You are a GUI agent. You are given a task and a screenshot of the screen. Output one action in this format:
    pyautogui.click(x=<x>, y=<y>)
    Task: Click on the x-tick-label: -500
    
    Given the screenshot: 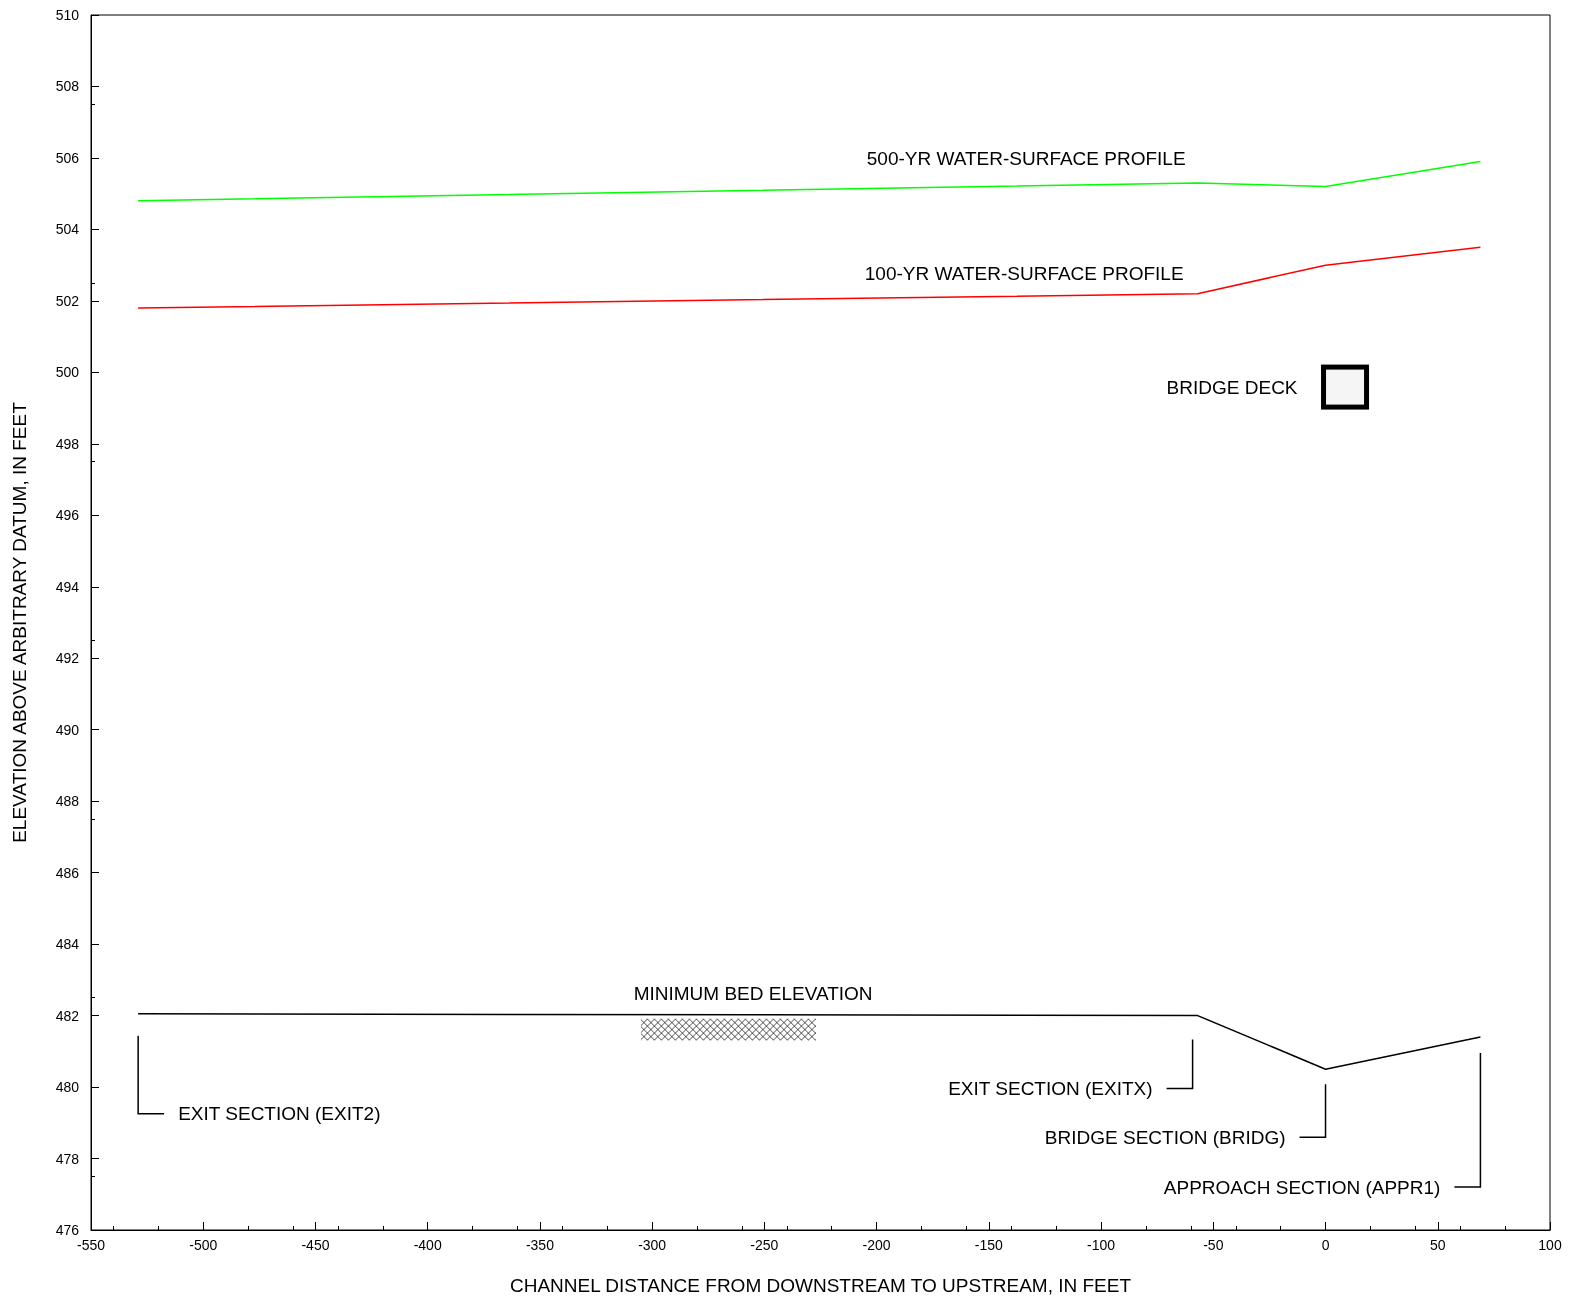 What is the action you would take?
    pyautogui.click(x=203, y=1245)
    